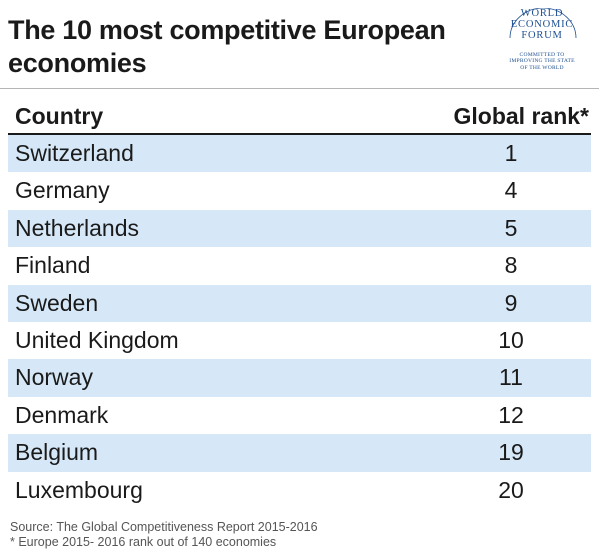 The width and height of the screenshot is (599, 557). Describe the element at coordinates (77, 227) in the screenshot. I see `country-cell: Netherlands` at that location.